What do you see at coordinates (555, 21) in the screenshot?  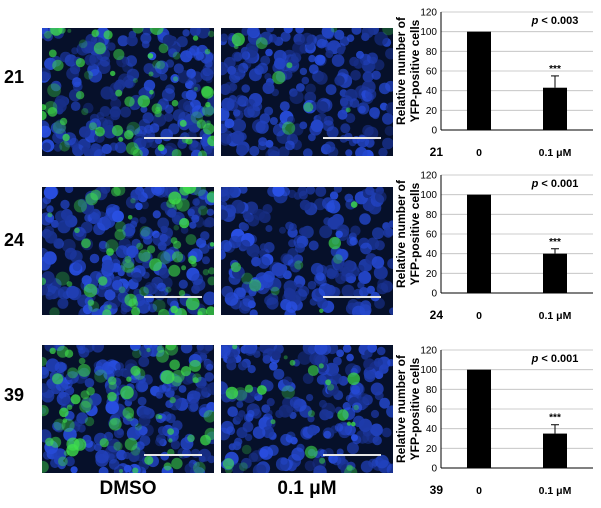 I see `p-value-annotation: p < 0.003` at bounding box center [555, 21].